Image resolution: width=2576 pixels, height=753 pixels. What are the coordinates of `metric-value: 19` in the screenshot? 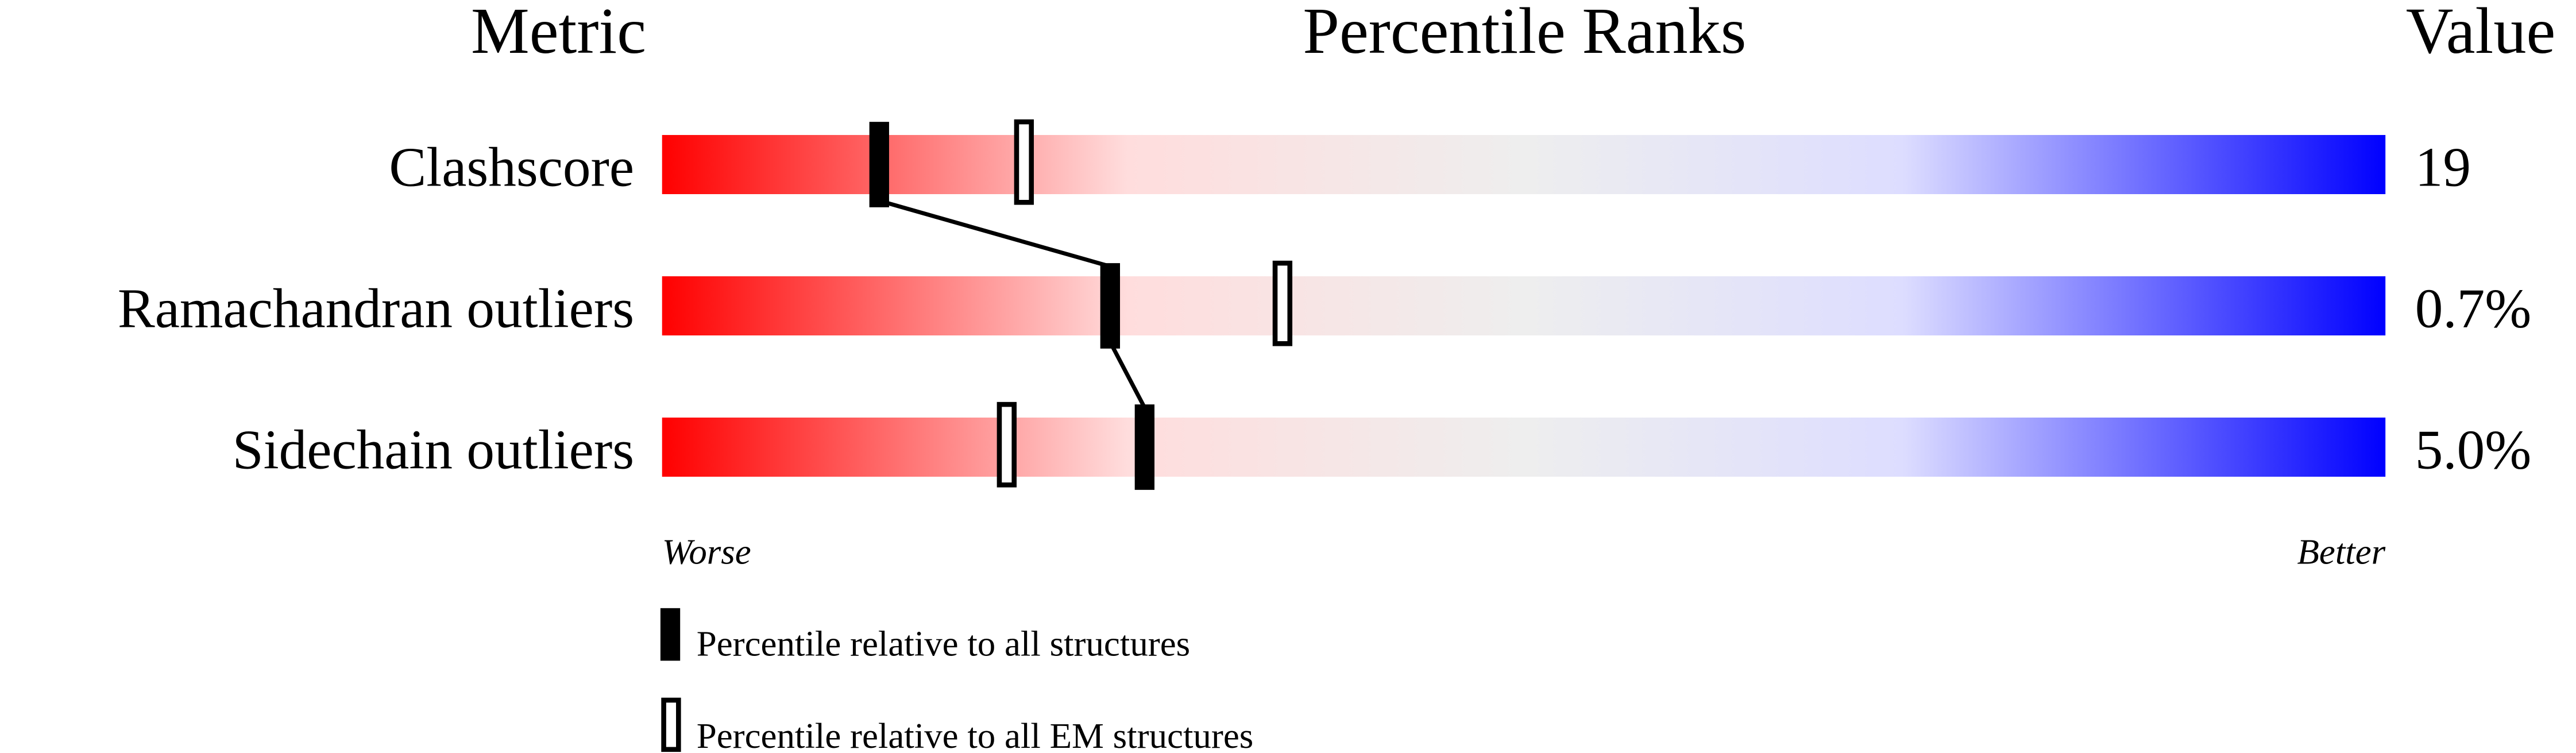 It's located at (2443, 168).